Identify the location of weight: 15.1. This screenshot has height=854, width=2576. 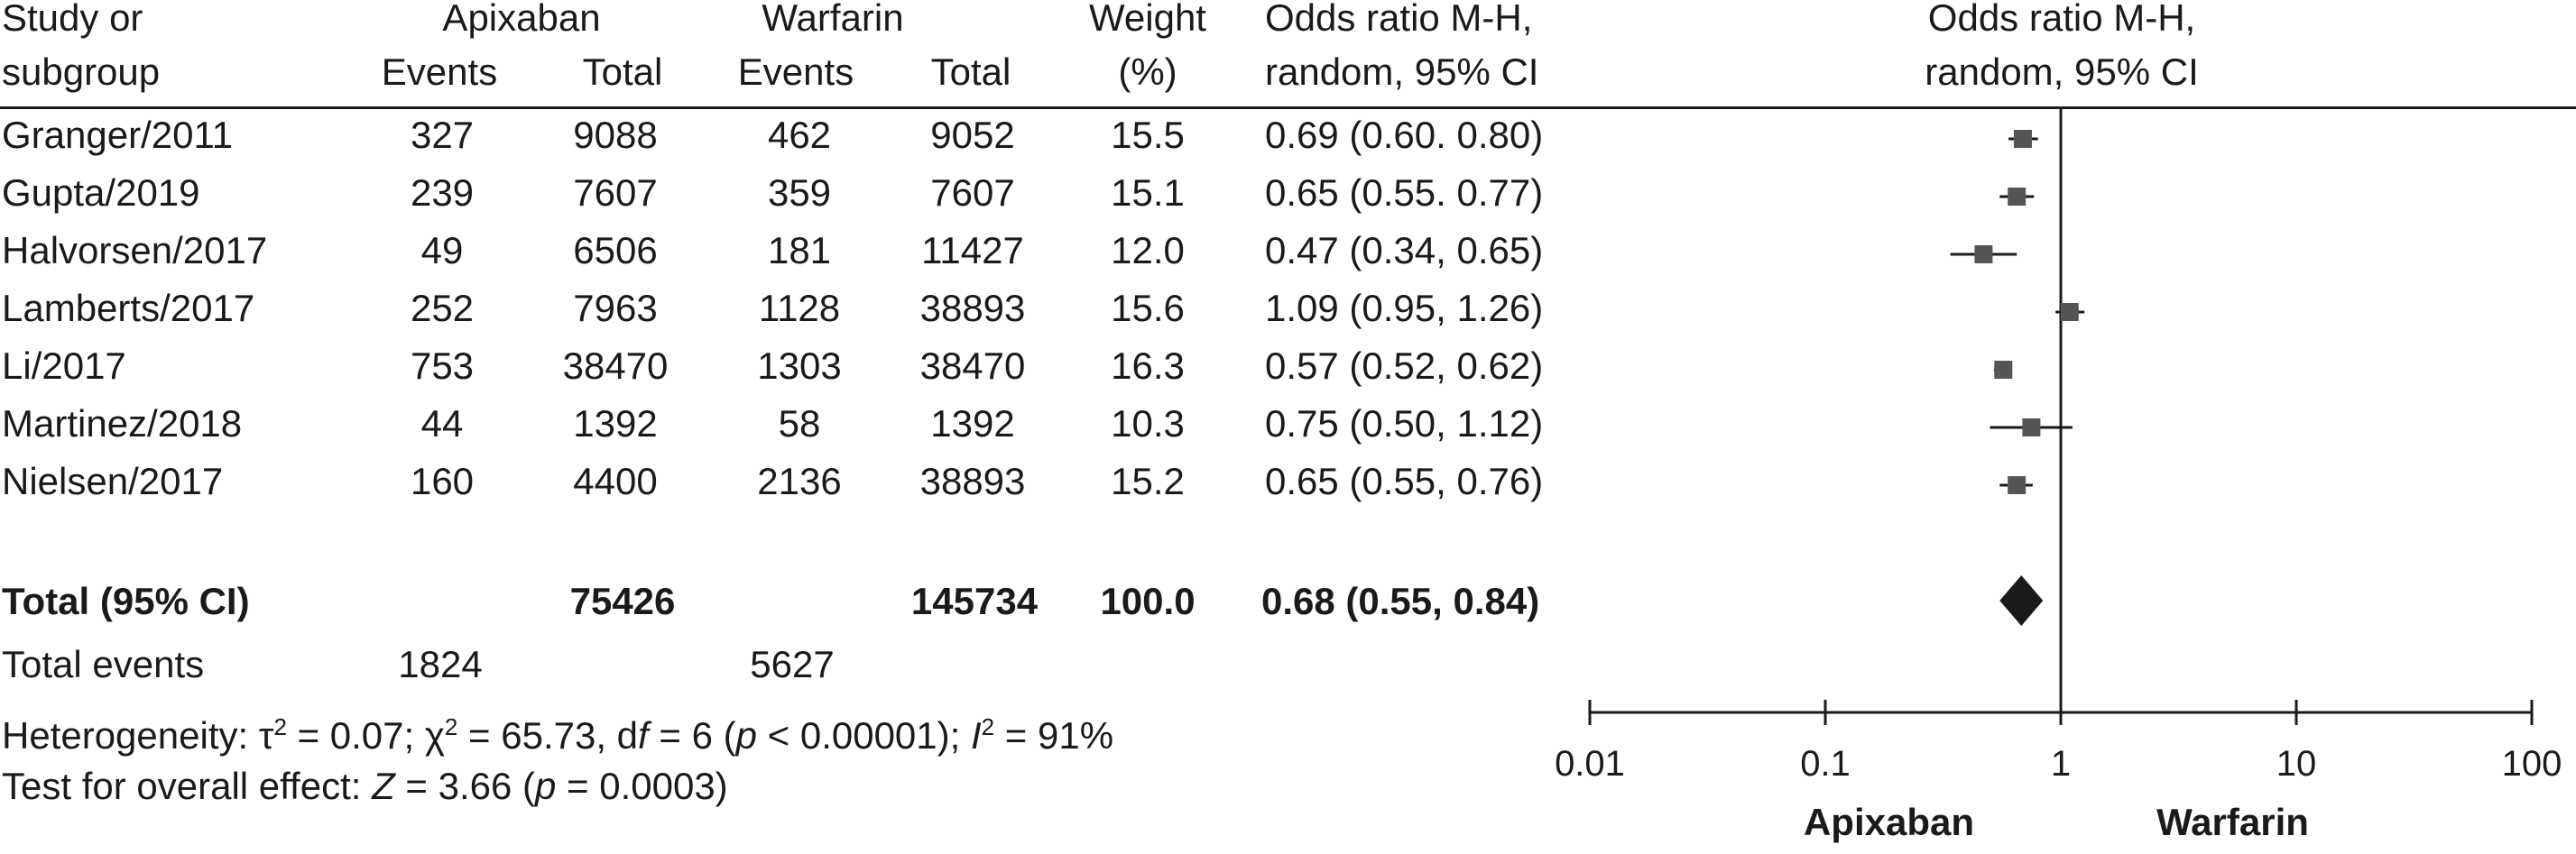
(1148, 192).